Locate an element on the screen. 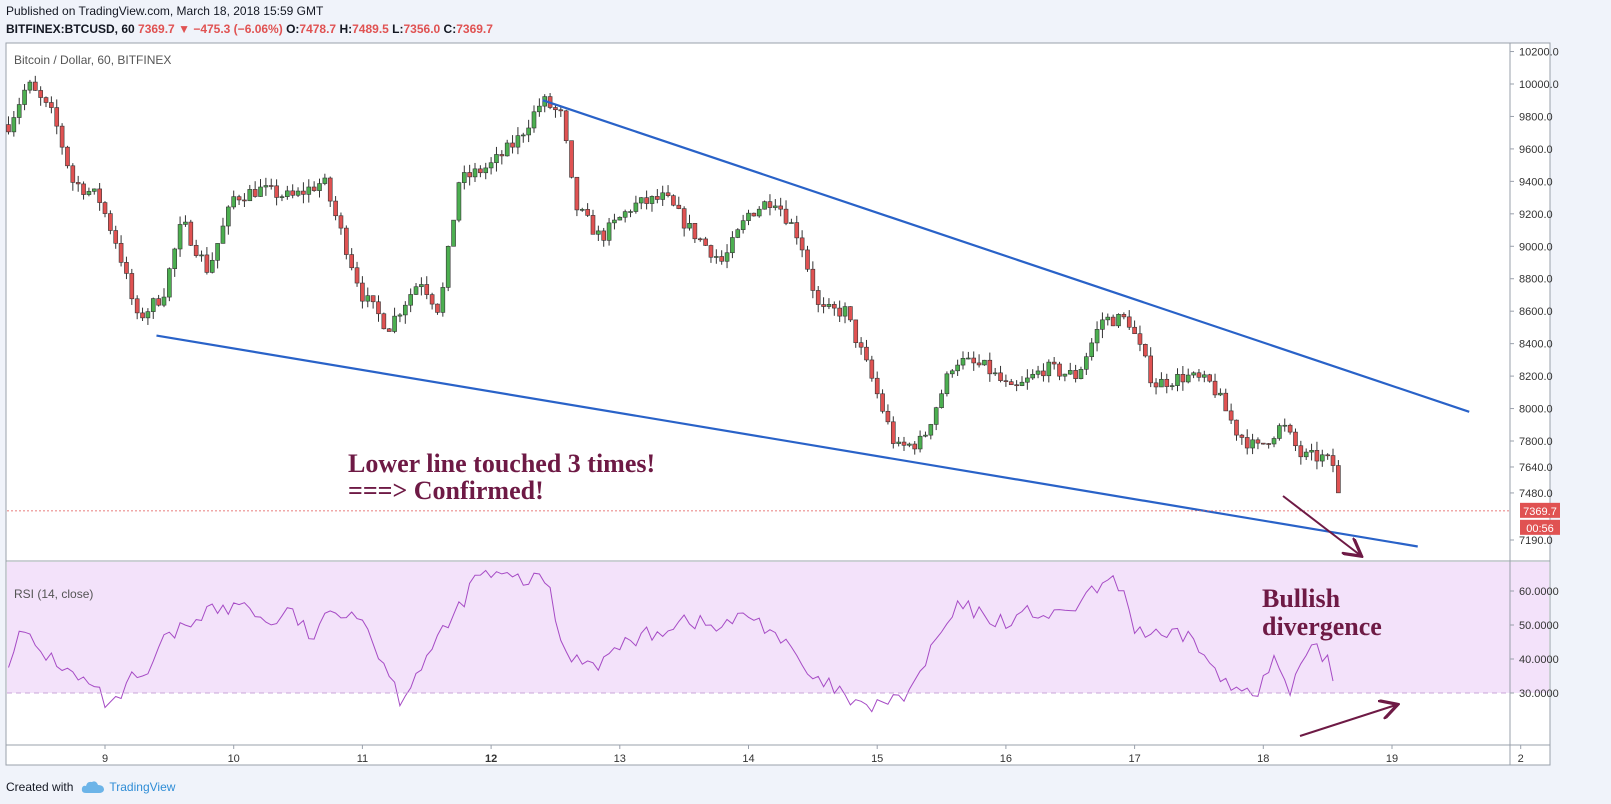 The height and width of the screenshot is (804, 1611). y-tick-label: 9400.0 is located at coordinates (1536, 182).